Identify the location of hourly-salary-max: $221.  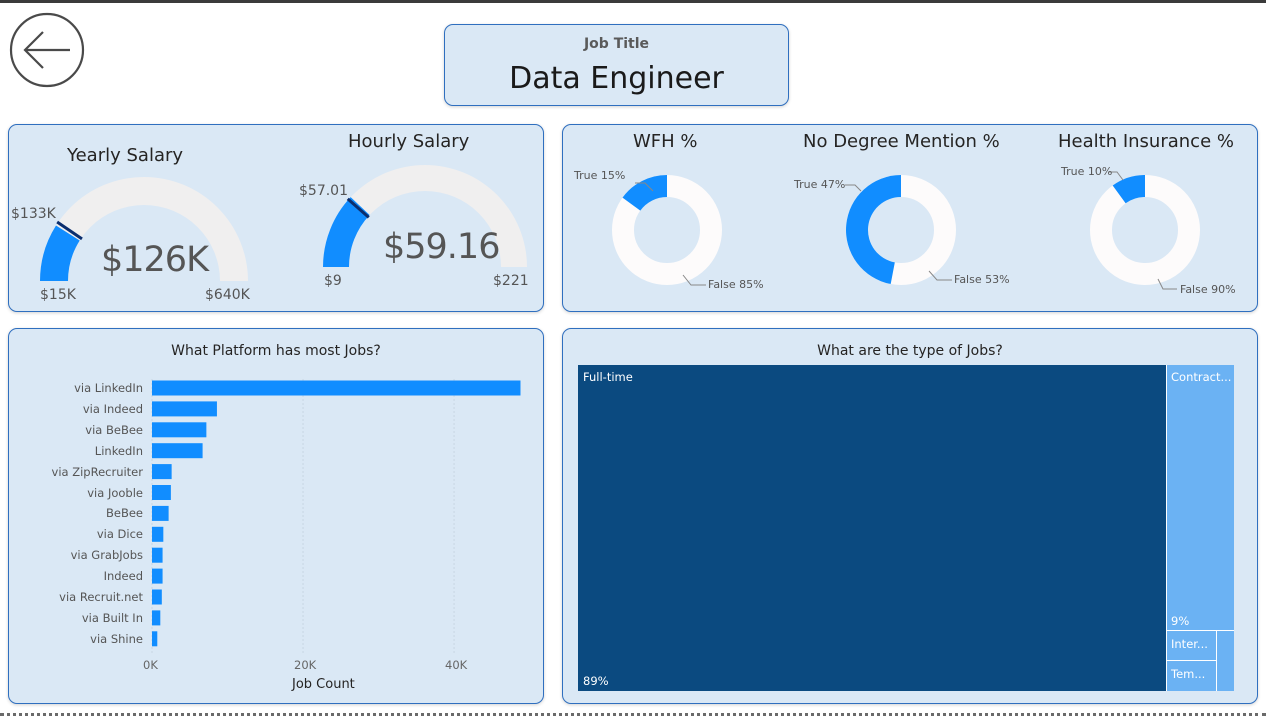
(511, 281).